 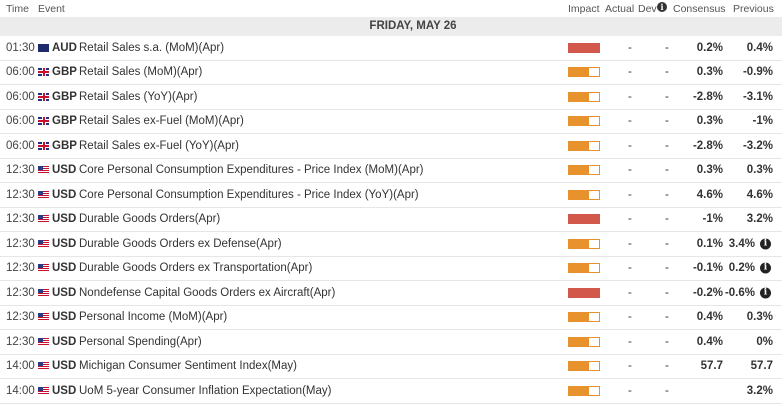 I want to click on event-name: Durable Goods Orders ex Defense(Apr), so click(x=180, y=243).